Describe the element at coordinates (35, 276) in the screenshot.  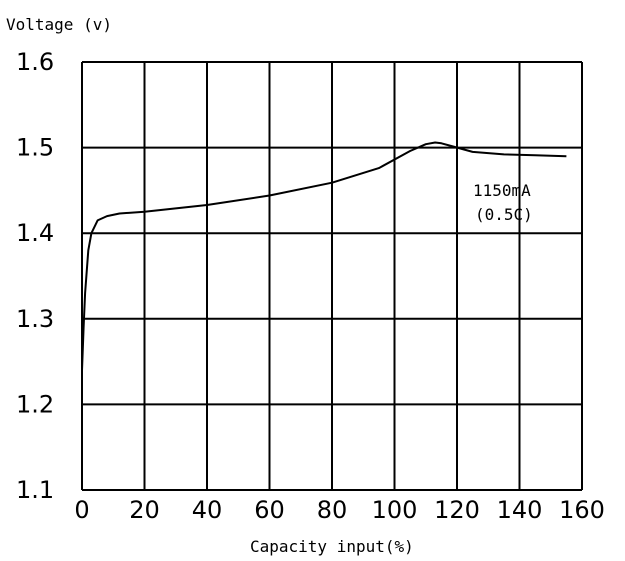
I see `y-tick-labels: 1.1 1.2 1.3 1.4 1.5 1.6` at that location.